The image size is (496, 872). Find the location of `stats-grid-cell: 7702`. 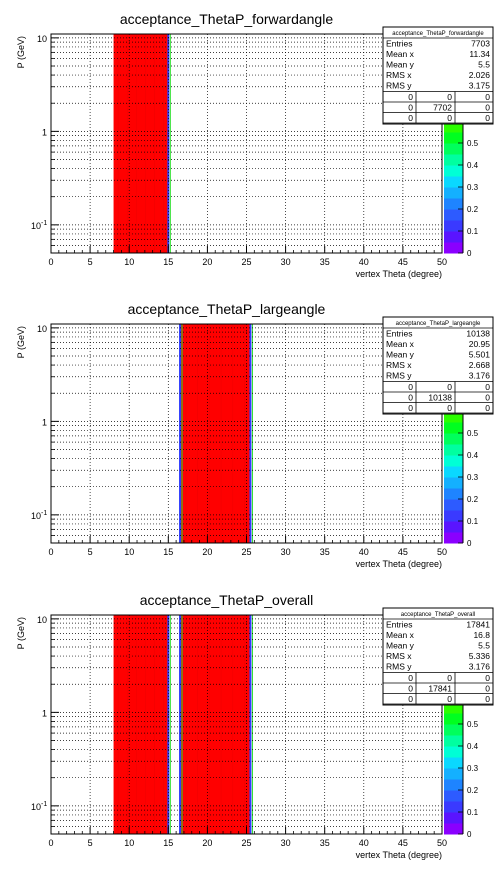

stats-grid-cell: 7702 is located at coordinates (442, 108).